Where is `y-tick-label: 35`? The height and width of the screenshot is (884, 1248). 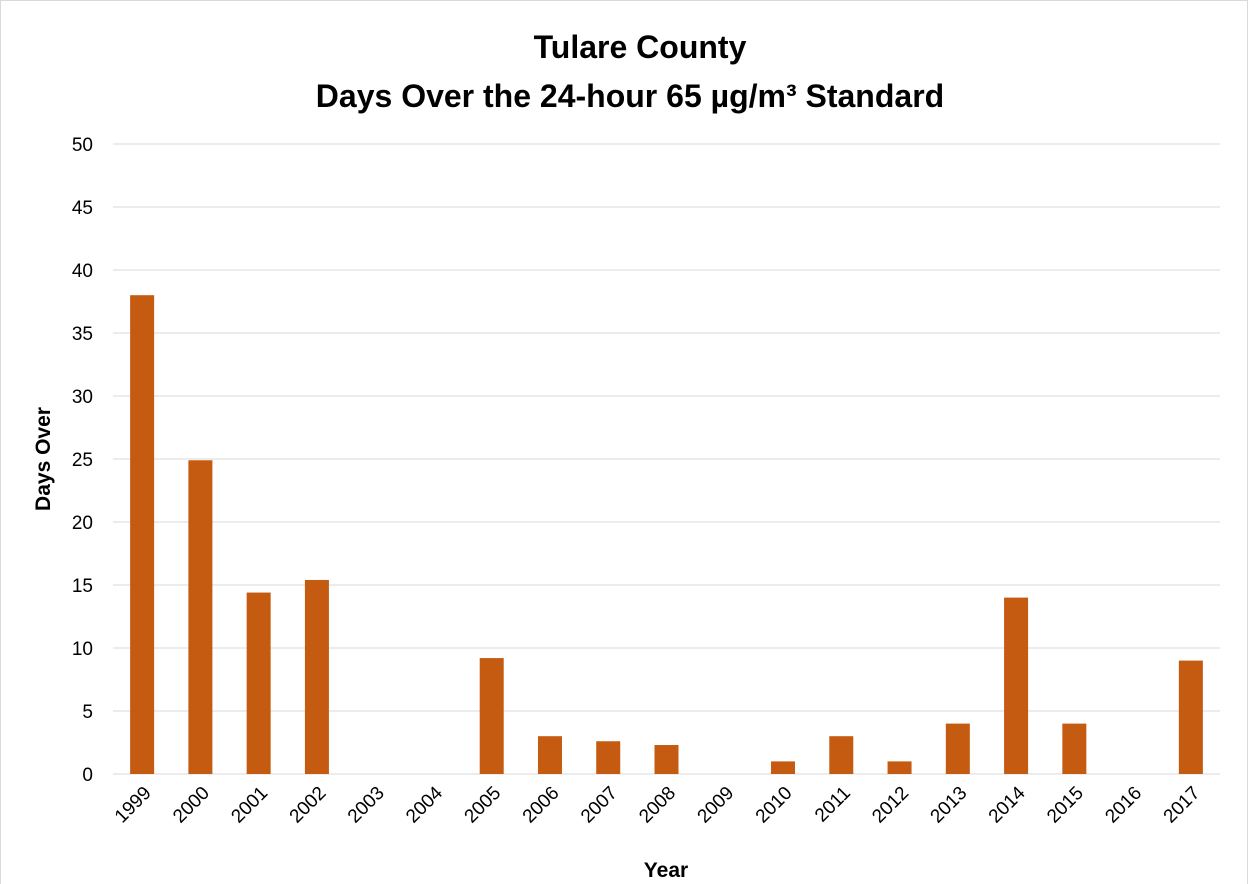 y-tick-label: 35 is located at coordinates (82, 334).